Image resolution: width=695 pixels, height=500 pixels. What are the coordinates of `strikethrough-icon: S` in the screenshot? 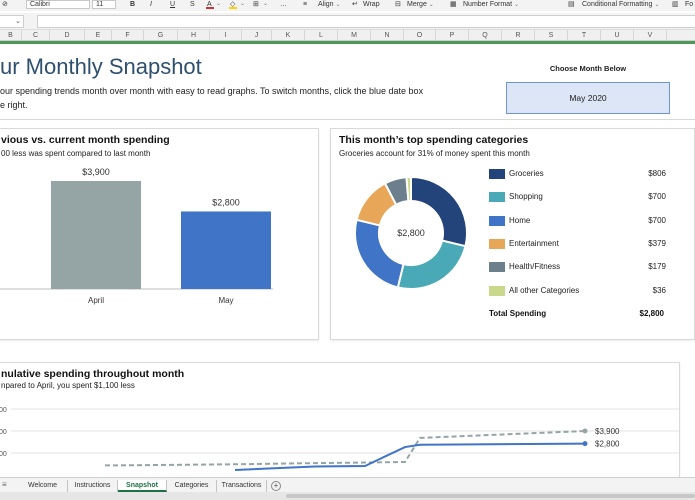 It's located at (192, 4).